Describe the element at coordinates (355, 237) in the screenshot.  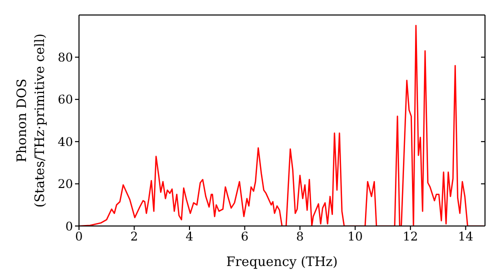
I see `x-tick-label: 10` at that location.